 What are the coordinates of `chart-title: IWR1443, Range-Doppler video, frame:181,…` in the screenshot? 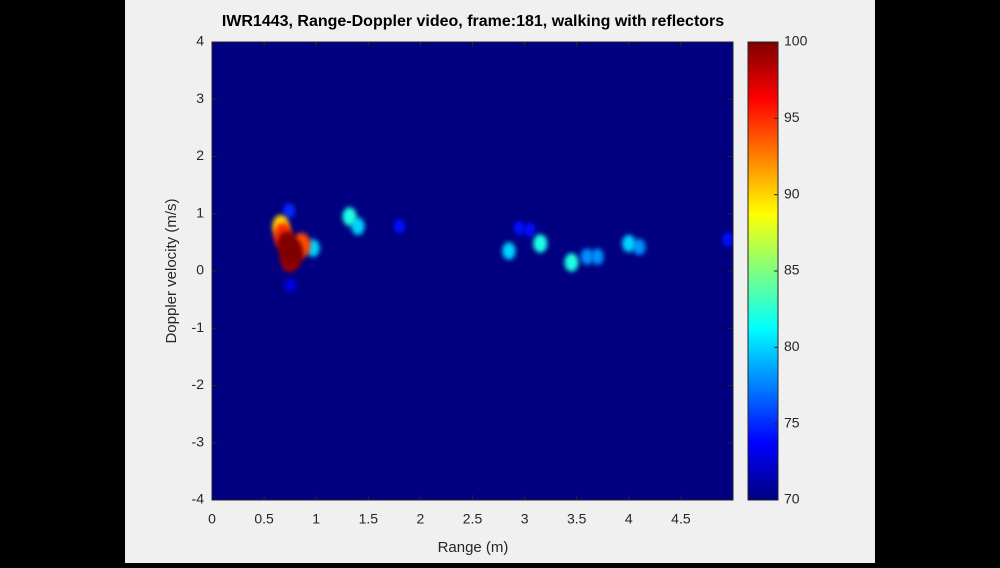 It's located at (473, 21).